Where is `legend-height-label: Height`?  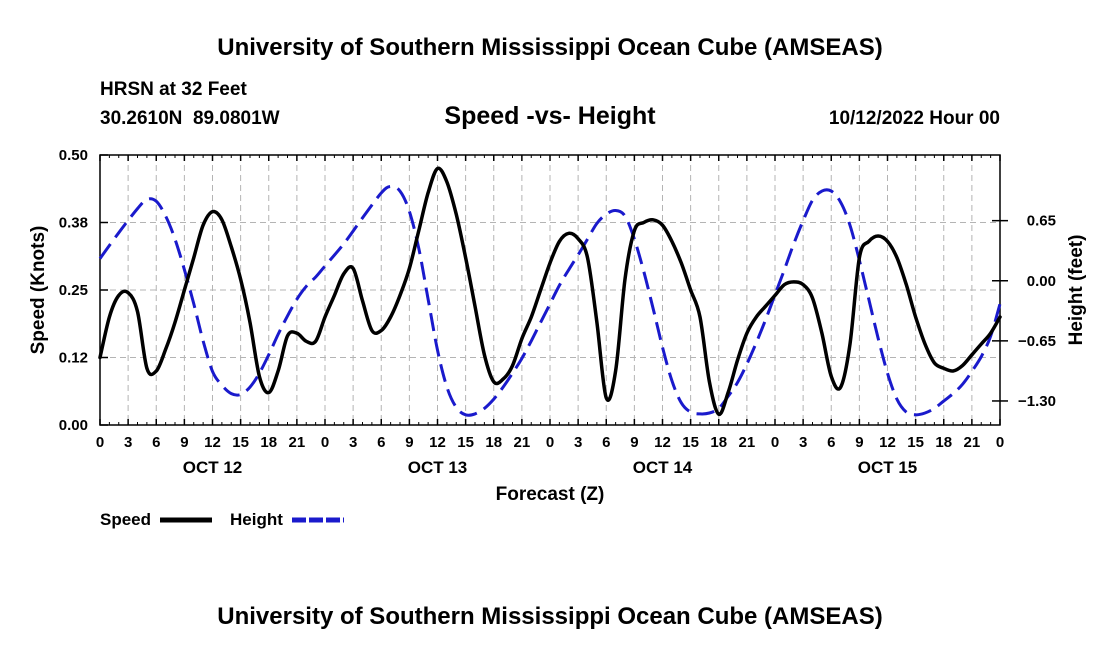
legend-height-label: Height is located at coordinates (256, 519).